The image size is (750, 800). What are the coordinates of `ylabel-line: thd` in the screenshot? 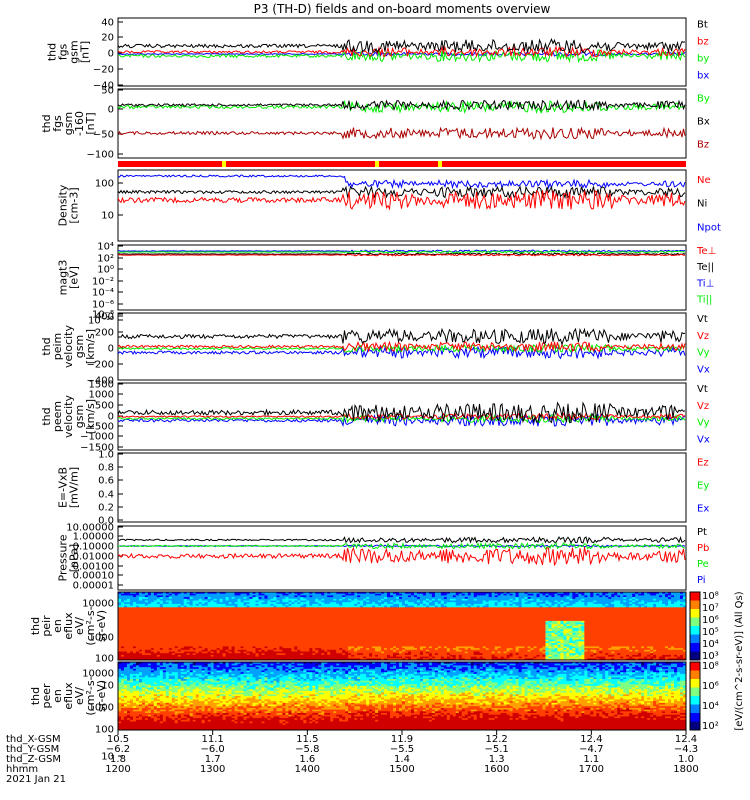 It's located at (52, 52).